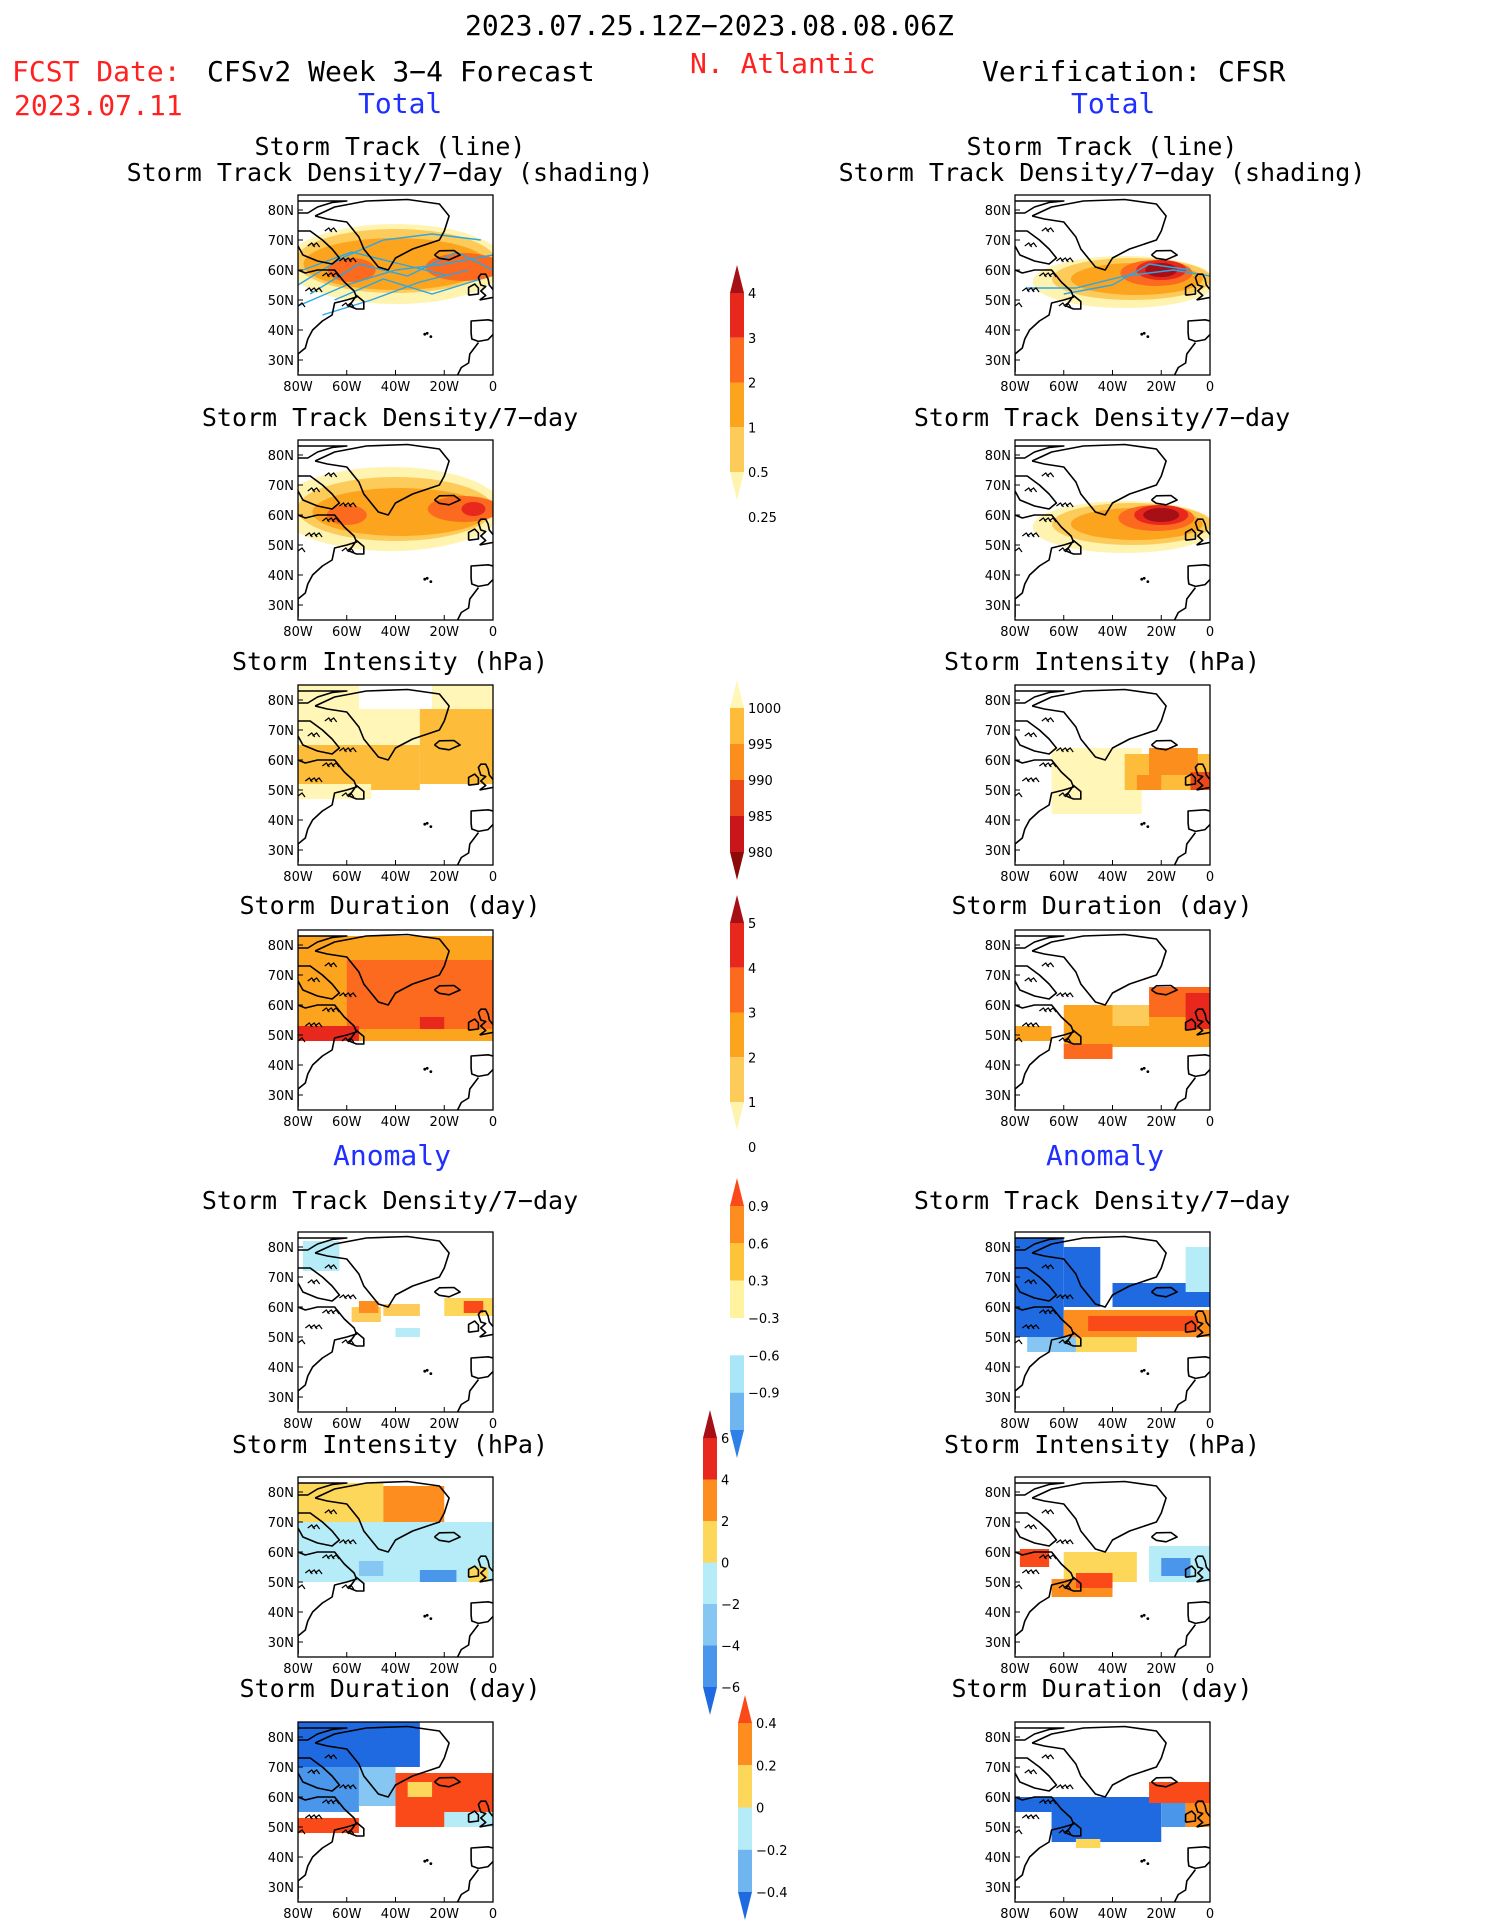  I want to click on verification-anomaly-density-panel-field, so click(1112, 1323).